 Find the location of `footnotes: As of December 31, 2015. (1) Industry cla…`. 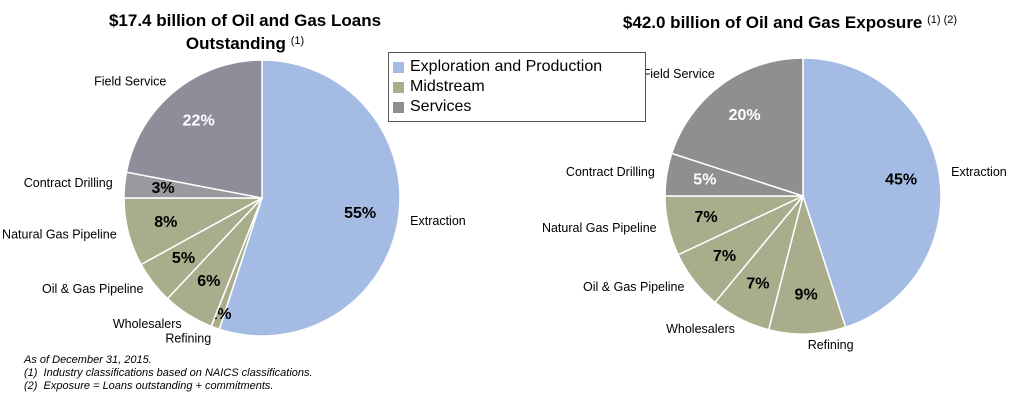

footnotes: As of December 31, 2015. (1) Industry cla… is located at coordinates (168, 373).